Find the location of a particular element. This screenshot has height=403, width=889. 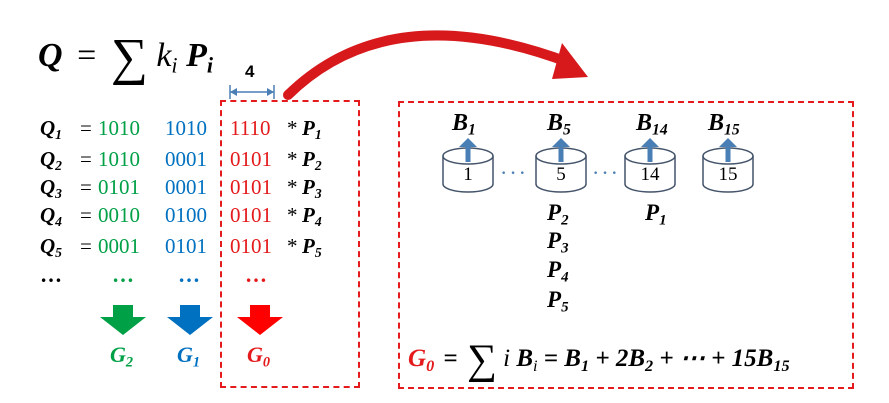

bucket-label: B1 is located at coordinates (464, 124).